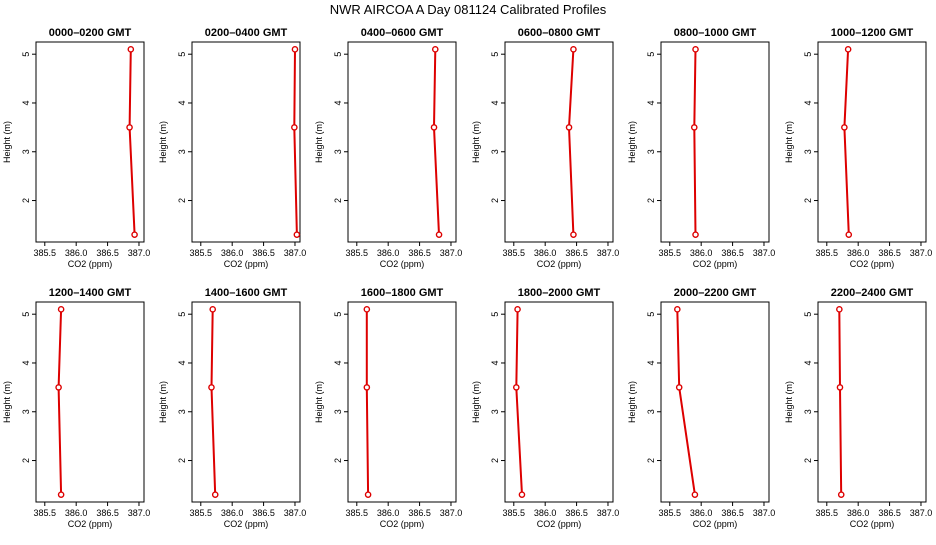 This screenshot has height=545, width=936. What do you see at coordinates (715, 33) in the screenshot?
I see `panel-title: 0800–1000 GMT` at bounding box center [715, 33].